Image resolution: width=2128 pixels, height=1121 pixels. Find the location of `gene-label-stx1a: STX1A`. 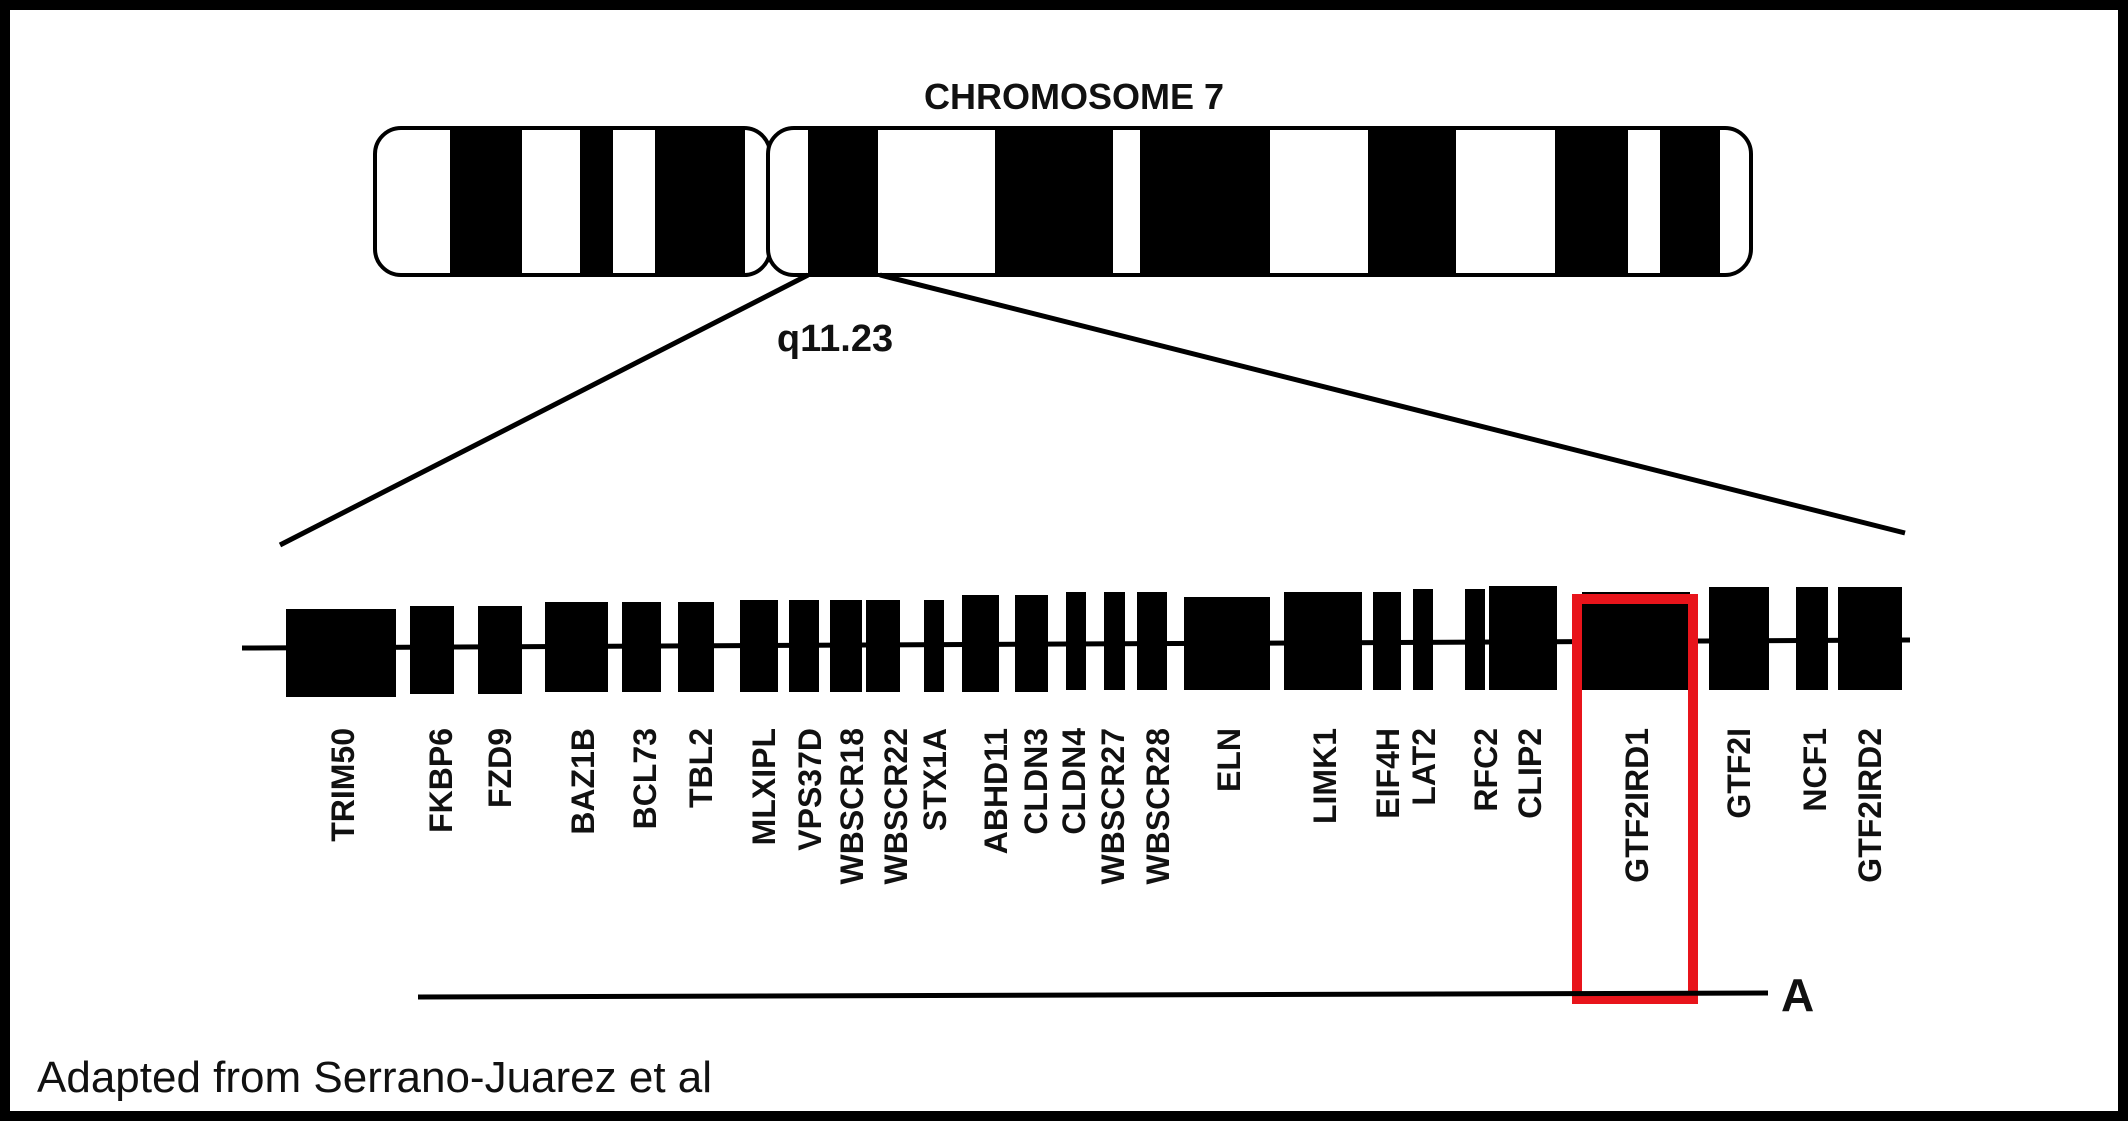

gene-label-stx1a: STX1A is located at coordinates (935, 779).